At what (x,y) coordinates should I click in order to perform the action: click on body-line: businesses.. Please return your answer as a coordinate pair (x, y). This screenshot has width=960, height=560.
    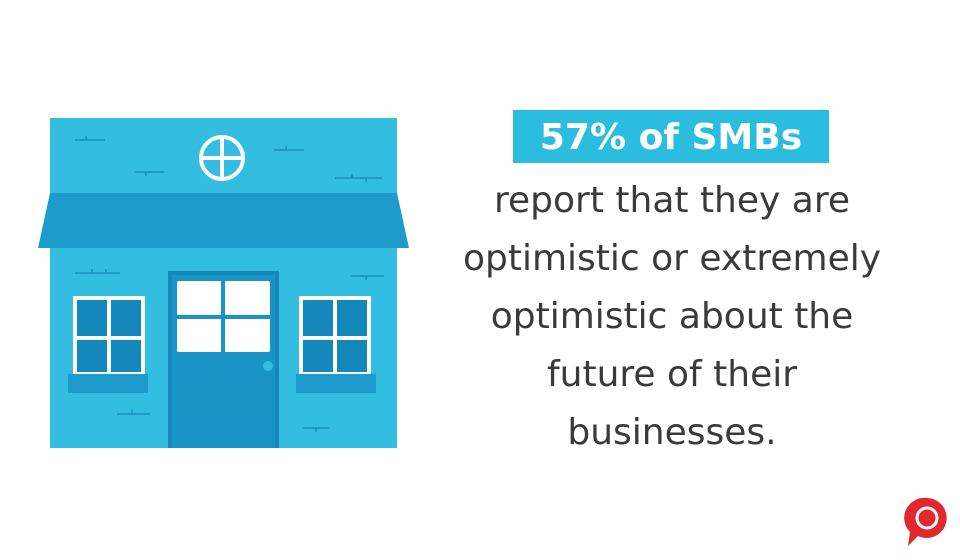
    Looking at the image, I should click on (671, 432).